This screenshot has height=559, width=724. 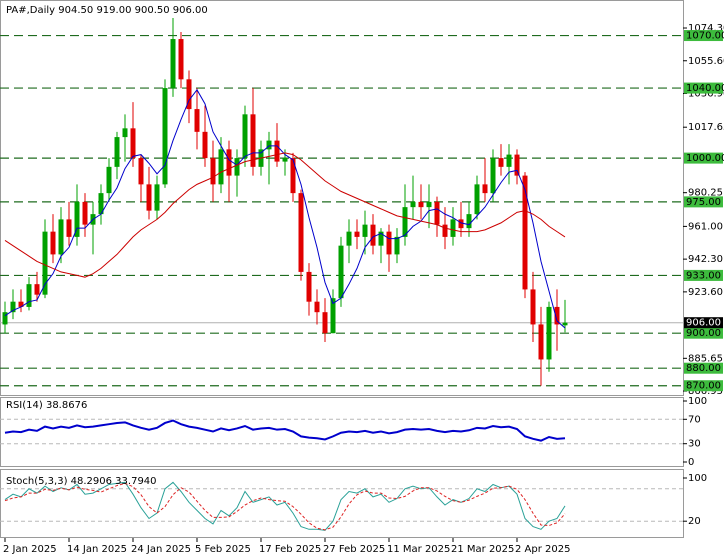 I want to click on chart-header: PA#,Daily 904.50 919.00 900.50 906.00, so click(x=107, y=10).